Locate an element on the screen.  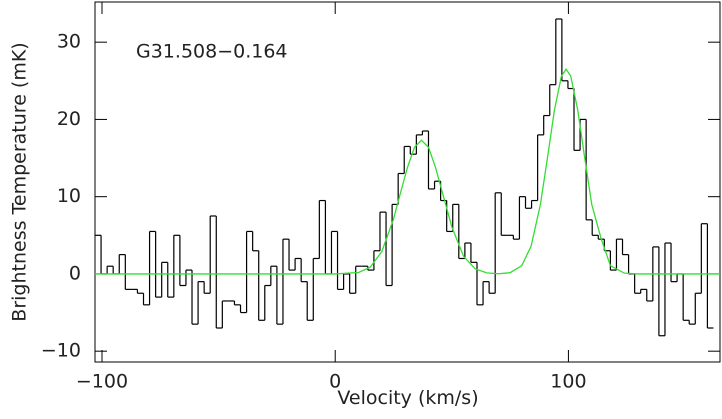
y-tick-label: 10 is located at coordinates (69, 196).